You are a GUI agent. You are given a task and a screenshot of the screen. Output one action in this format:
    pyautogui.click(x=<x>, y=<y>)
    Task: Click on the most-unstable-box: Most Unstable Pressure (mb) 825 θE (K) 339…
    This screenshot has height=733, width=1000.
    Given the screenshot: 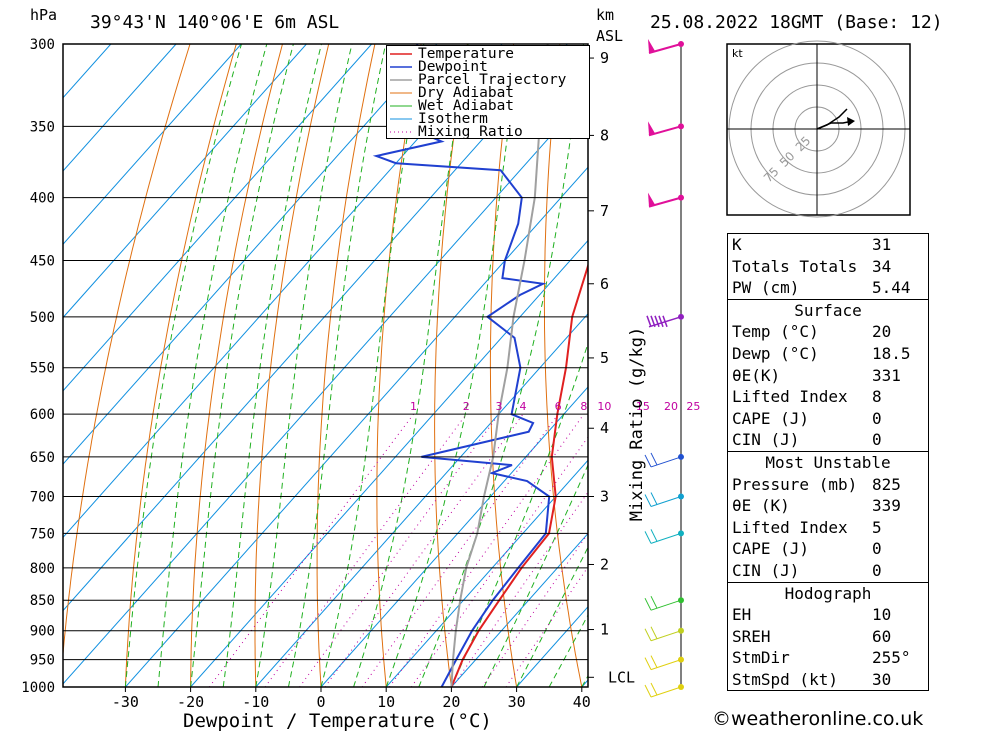 What is the action you would take?
    pyautogui.click(x=828, y=516)
    